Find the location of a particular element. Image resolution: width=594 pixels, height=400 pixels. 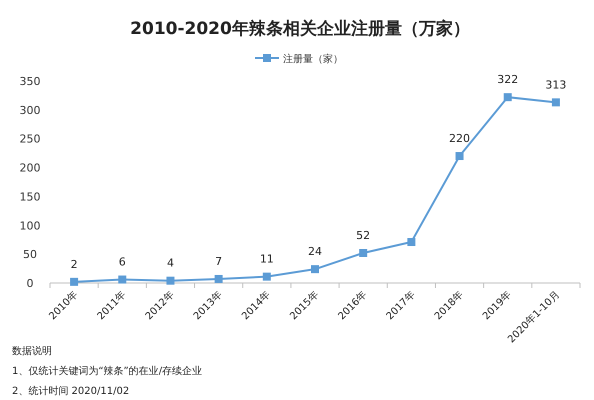

data-label: 11 is located at coordinates (267, 259).